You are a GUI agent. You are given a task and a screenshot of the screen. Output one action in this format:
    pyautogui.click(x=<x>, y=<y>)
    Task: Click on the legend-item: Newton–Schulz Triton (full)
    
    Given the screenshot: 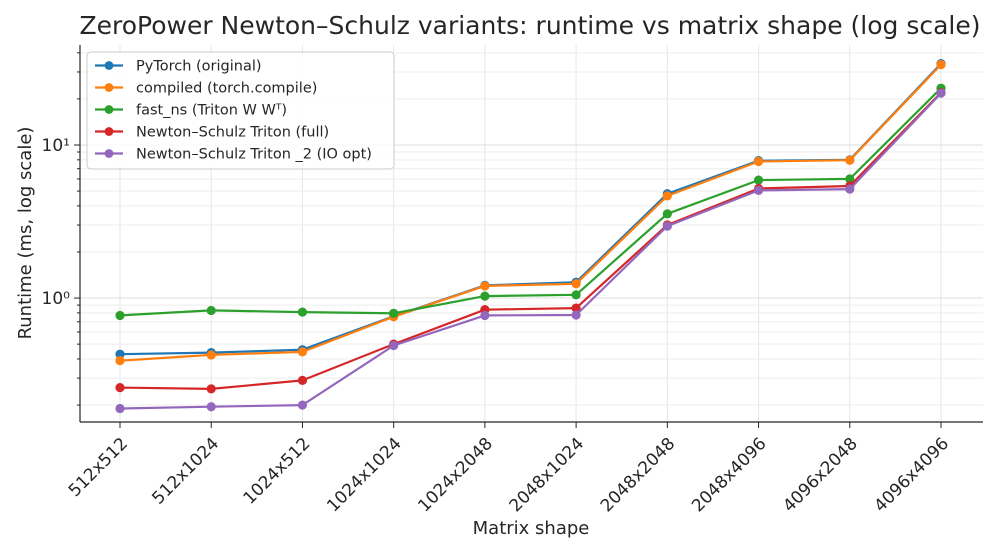 What is the action you would take?
    pyautogui.click(x=212, y=133)
    